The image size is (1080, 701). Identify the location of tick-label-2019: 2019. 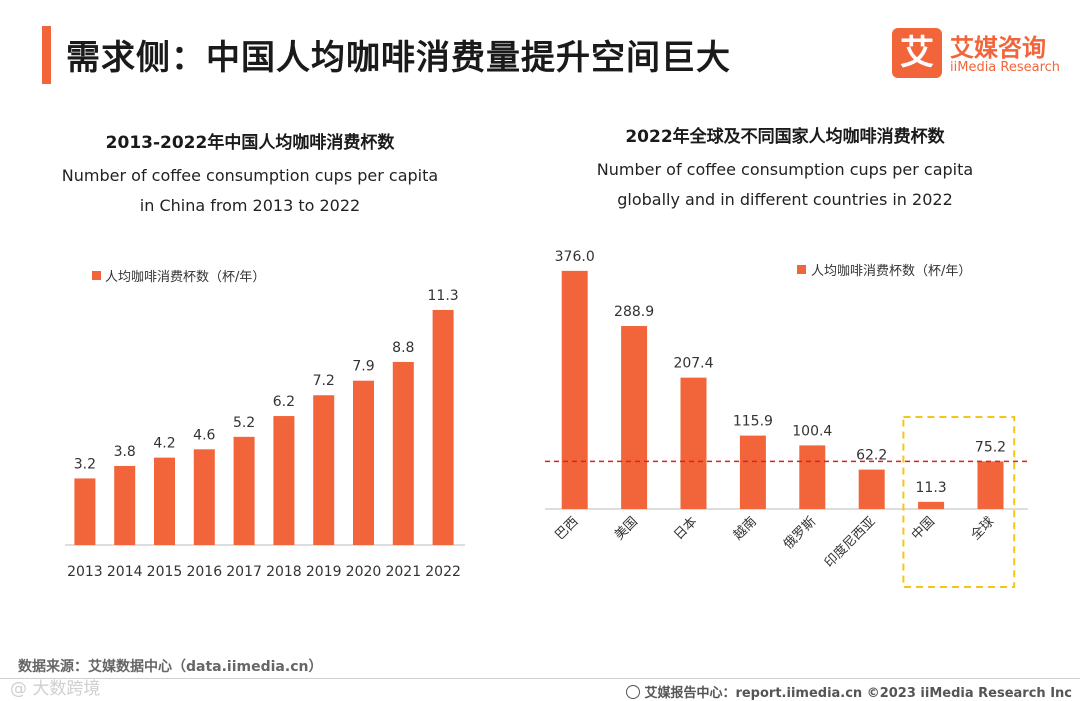
(324, 572).